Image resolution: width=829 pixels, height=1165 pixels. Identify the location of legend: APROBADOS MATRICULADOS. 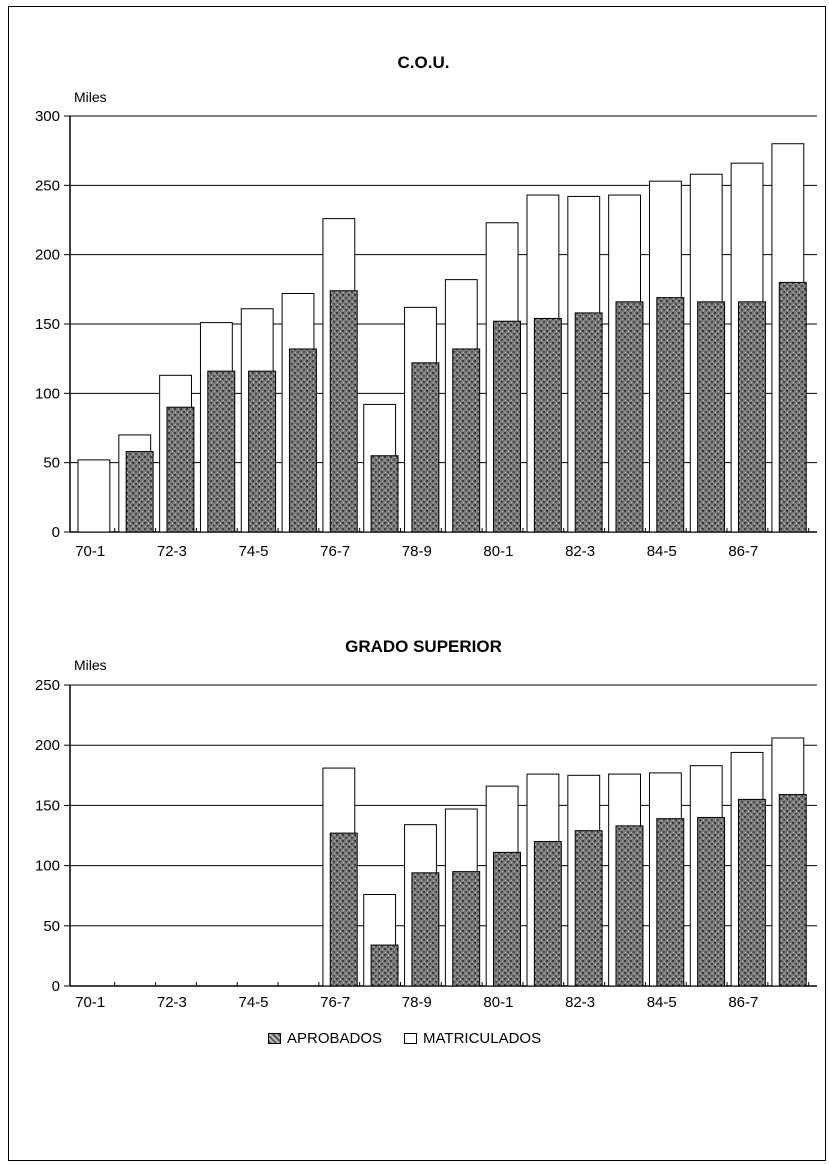
(415, 1038).